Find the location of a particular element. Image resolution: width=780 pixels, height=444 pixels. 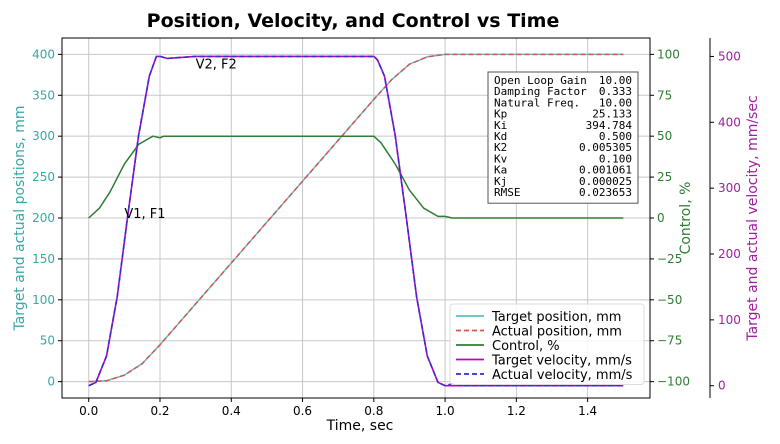

y-control-tick-label: 25 is located at coordinates (664, 177).